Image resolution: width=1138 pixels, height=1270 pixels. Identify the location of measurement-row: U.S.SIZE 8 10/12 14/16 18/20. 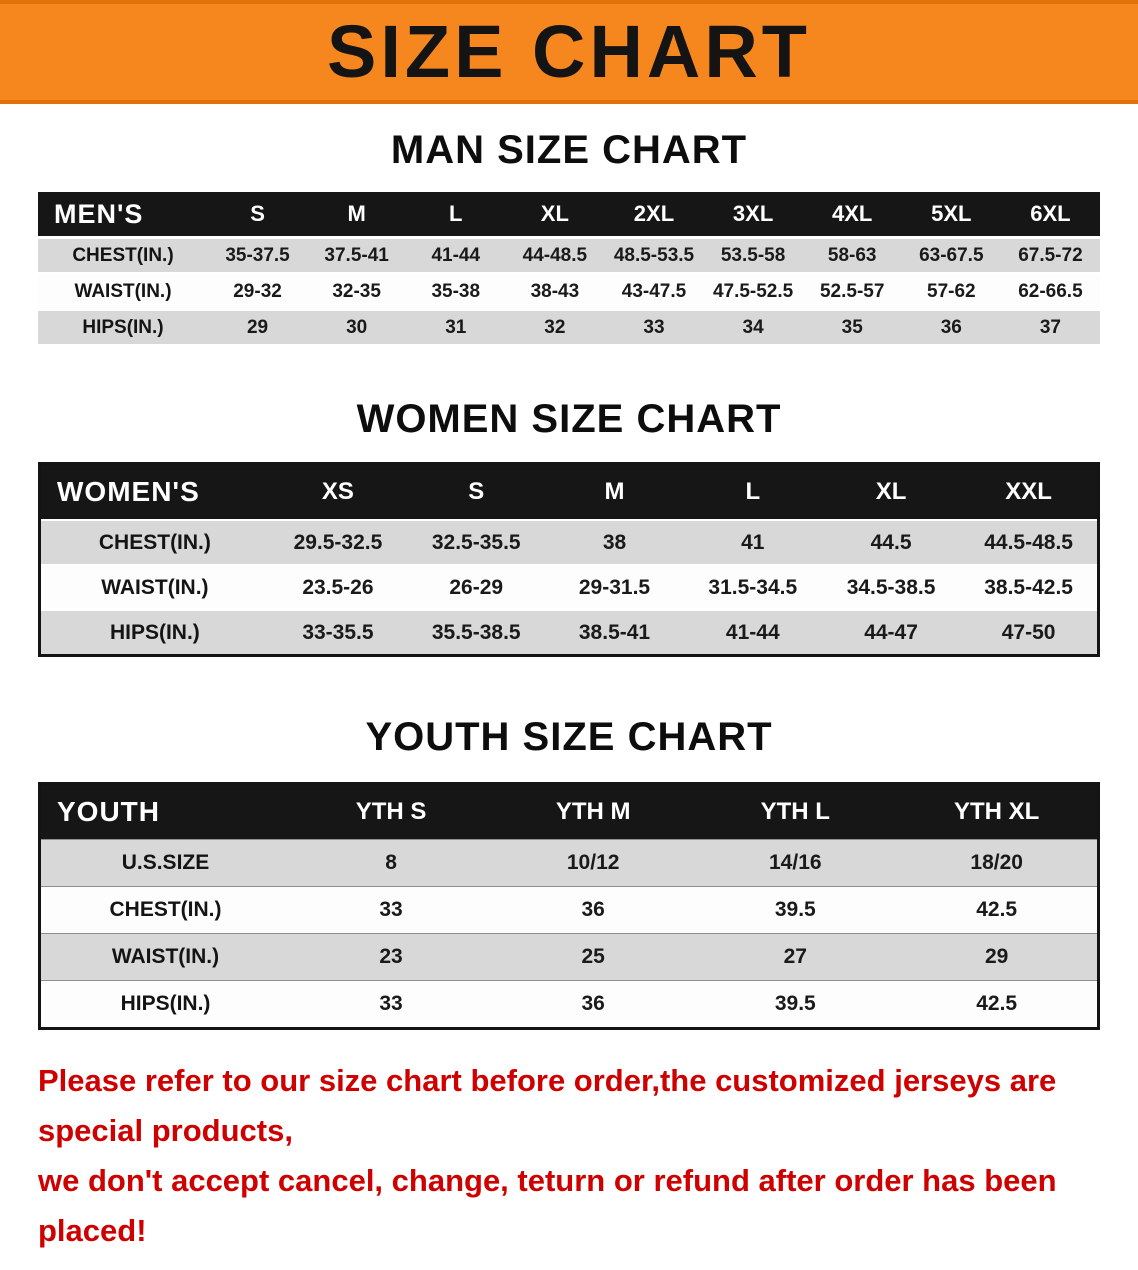
(569, 863).